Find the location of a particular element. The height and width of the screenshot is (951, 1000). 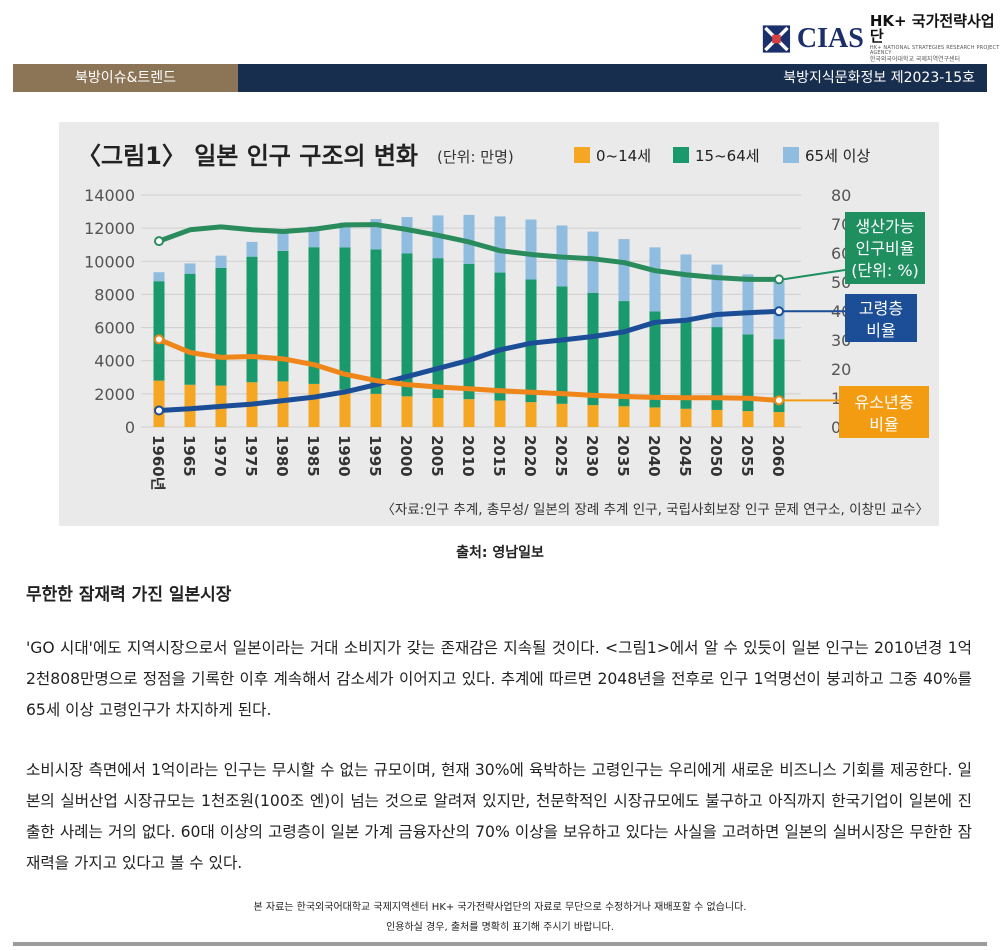

issue-label: 북방지식문화정보 제2023-15호 is located at coordinates (879, 78).